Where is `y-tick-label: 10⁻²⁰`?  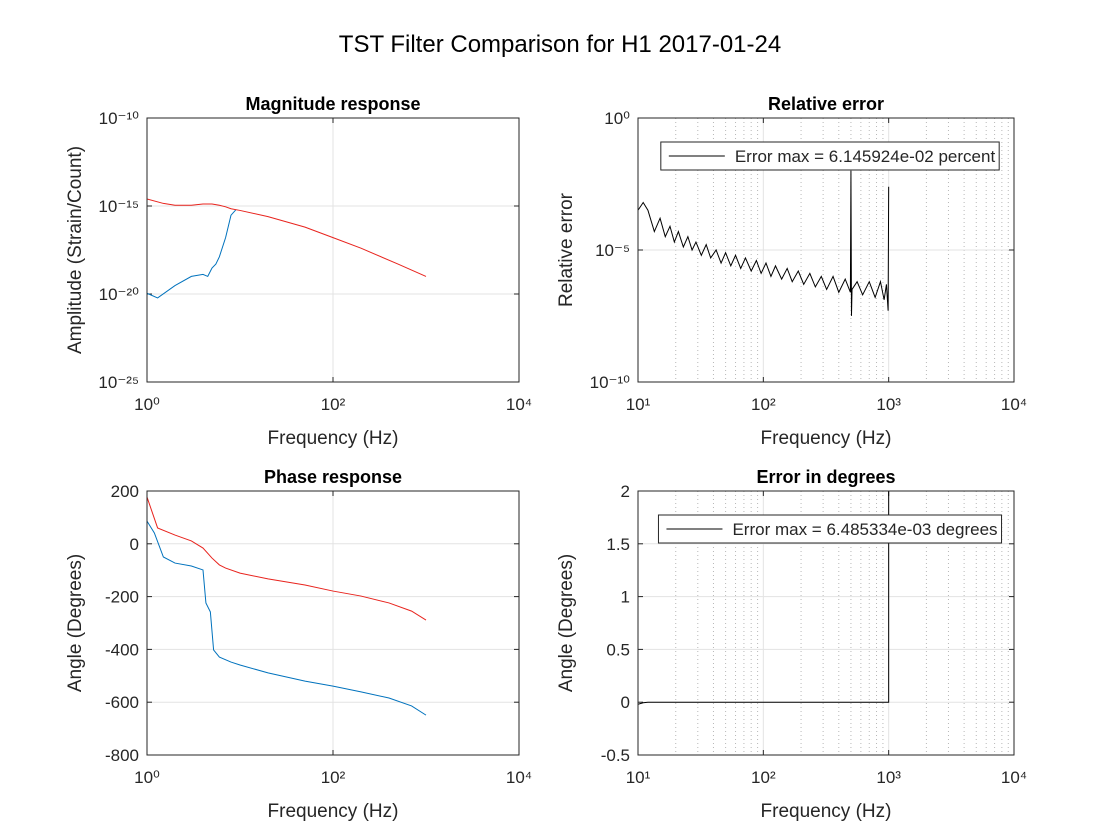 y-tick-label: 10⁻²⁰ is located at coordinates (119, 294).